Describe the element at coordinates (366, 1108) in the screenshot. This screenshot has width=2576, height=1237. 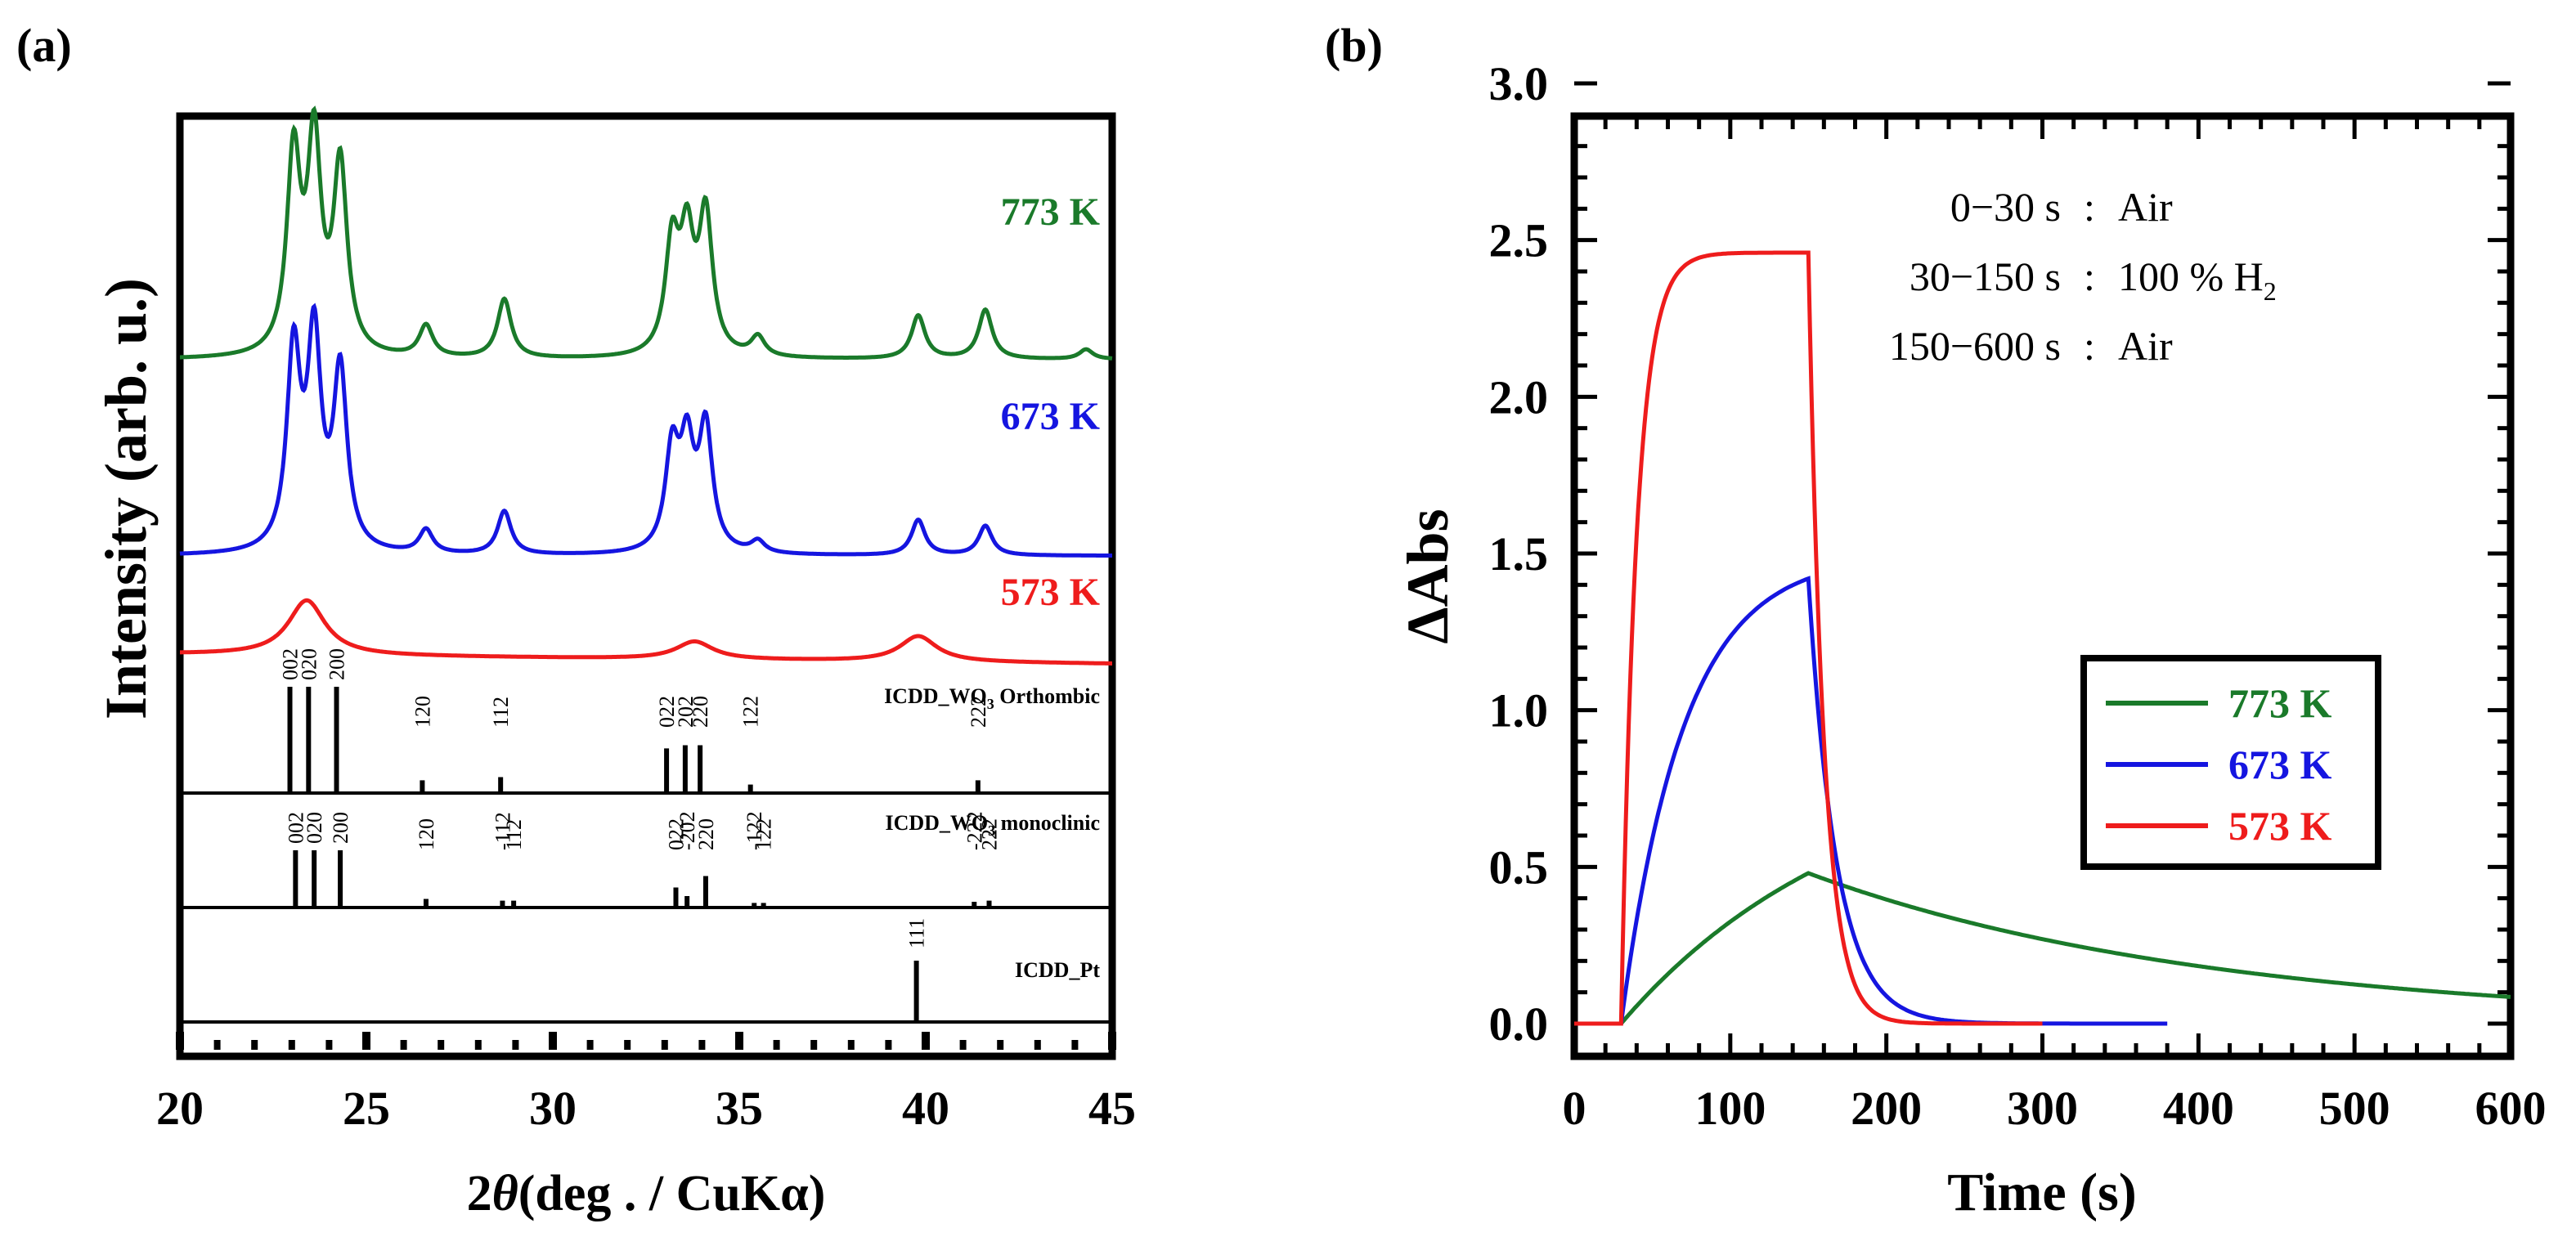
I see `x-tick-label: 25` at that location.